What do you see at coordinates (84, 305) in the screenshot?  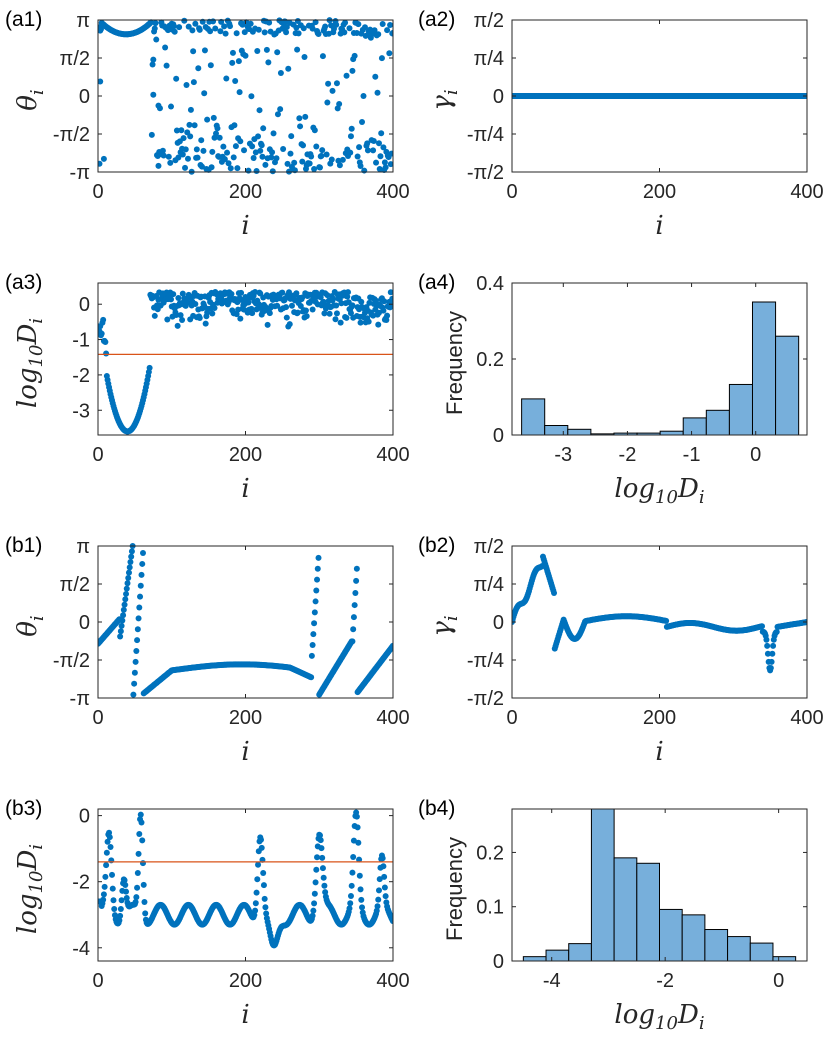 I see `y-tick-label: 0` at bounding box center [84, 305].